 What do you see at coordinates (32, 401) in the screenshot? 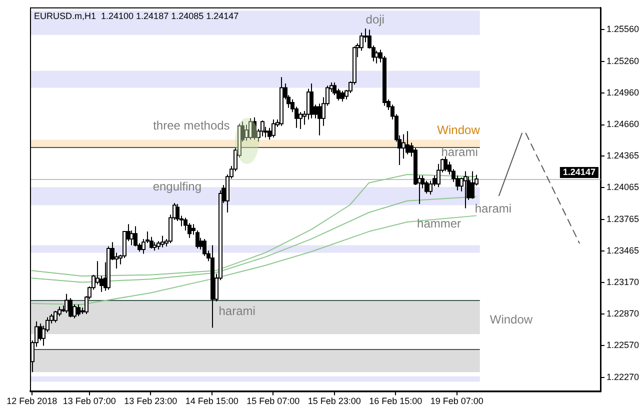
I see `x-tick-label: 12 Feb 2018` at bounding box center [32, 401].